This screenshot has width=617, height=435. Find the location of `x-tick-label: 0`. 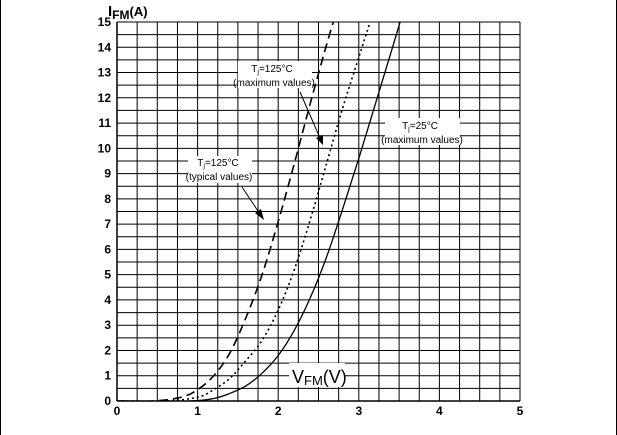

x-tick-label: 0 is located at coordinates (117, 411).